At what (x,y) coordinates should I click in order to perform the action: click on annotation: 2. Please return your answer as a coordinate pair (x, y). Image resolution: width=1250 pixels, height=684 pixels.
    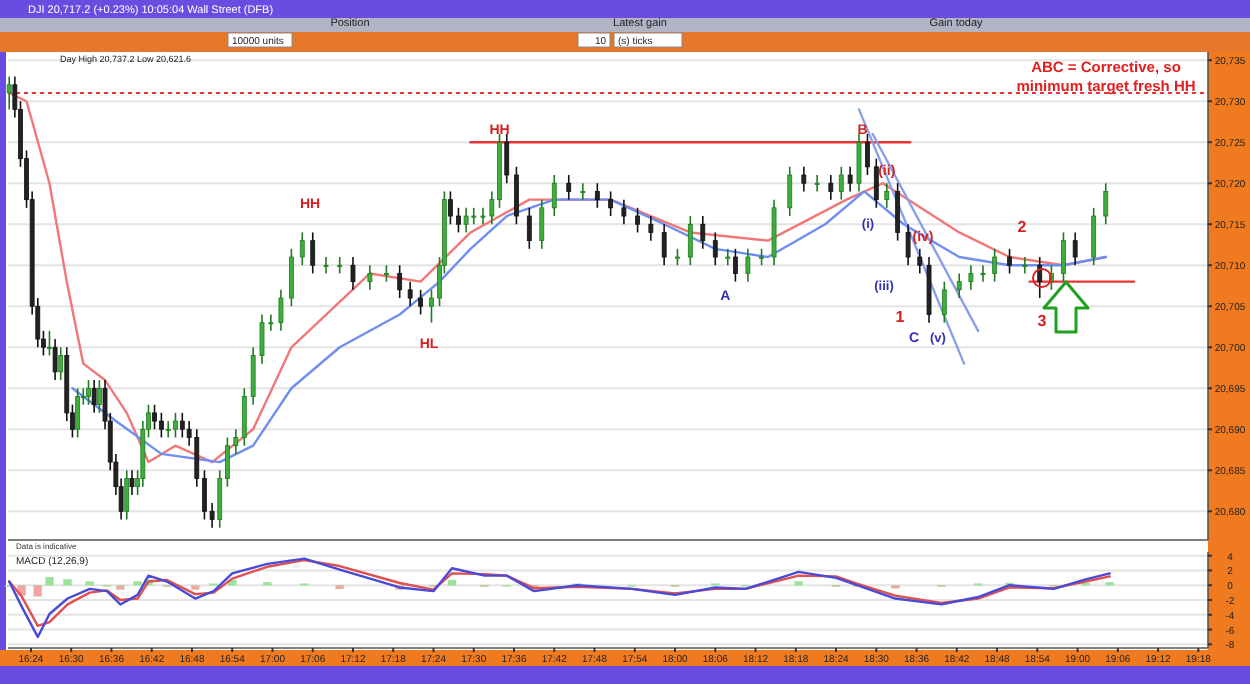
    Looking at the image, I should click on (1022, 227).